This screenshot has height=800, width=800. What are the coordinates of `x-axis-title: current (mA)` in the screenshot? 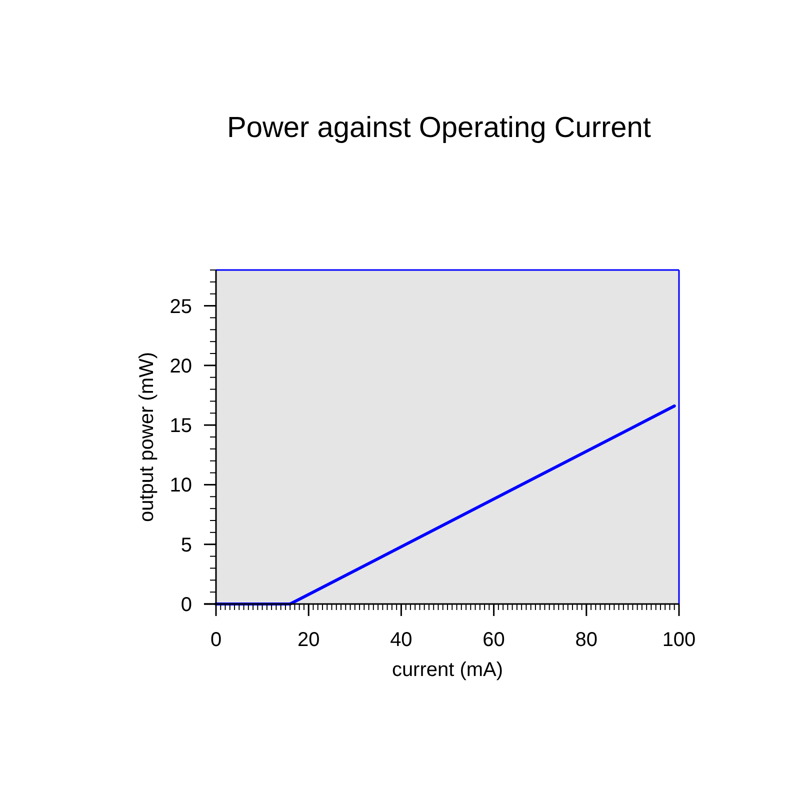 It's located at (448, 670).